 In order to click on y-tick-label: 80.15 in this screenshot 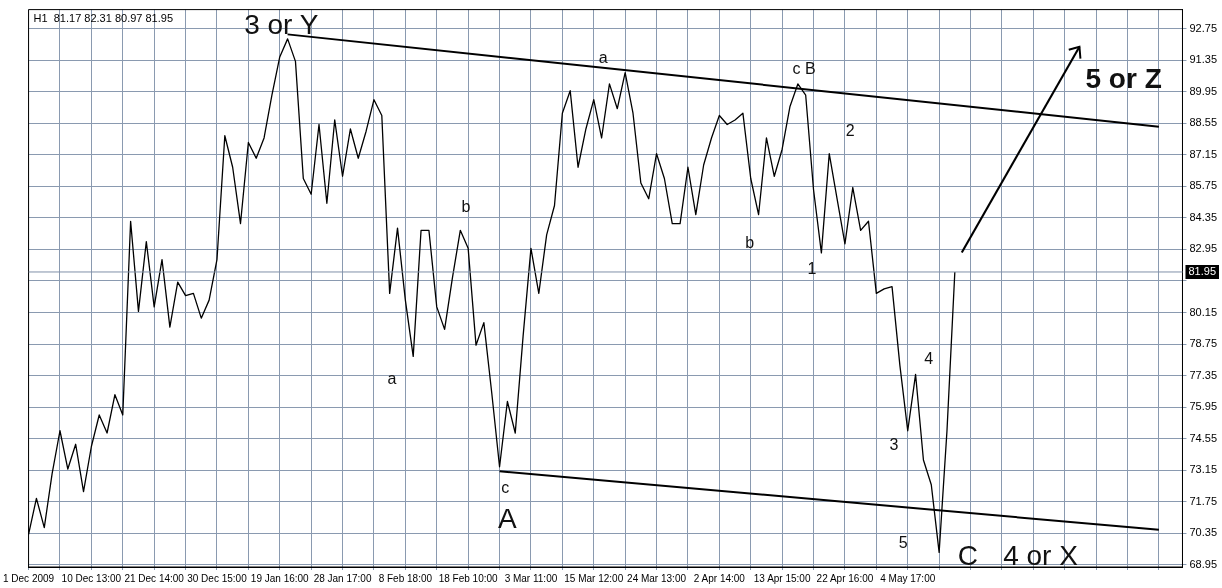, I will do `click(1203, 311)`.